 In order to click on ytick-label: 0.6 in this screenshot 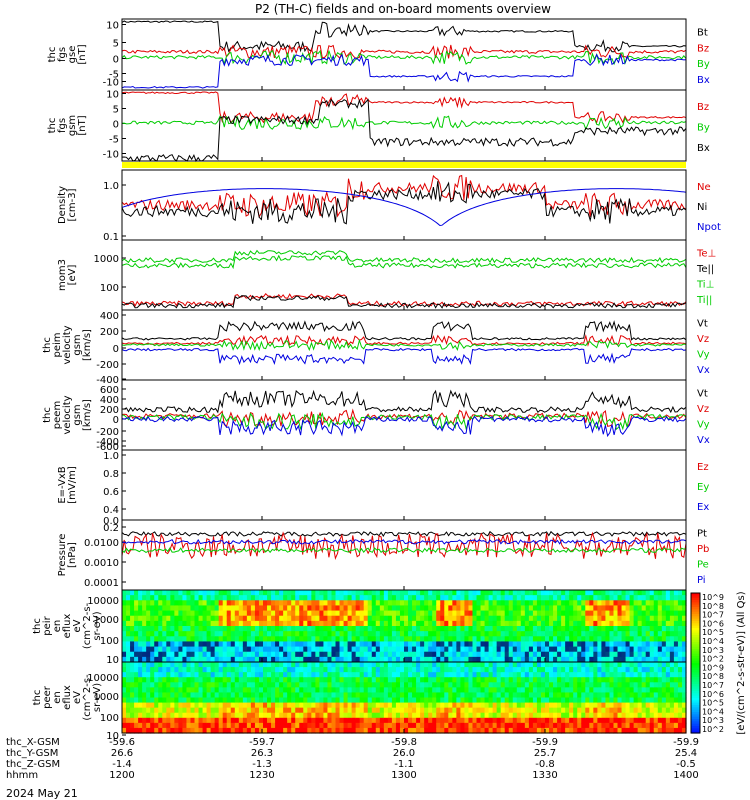, I will do `click(111, 492)`.